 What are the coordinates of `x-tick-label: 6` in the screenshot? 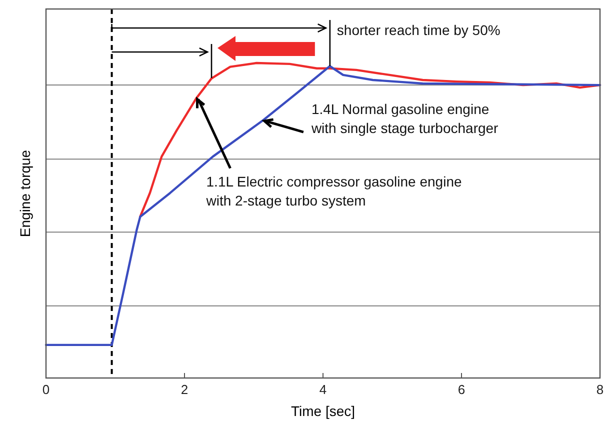 It's located at (462, 389).